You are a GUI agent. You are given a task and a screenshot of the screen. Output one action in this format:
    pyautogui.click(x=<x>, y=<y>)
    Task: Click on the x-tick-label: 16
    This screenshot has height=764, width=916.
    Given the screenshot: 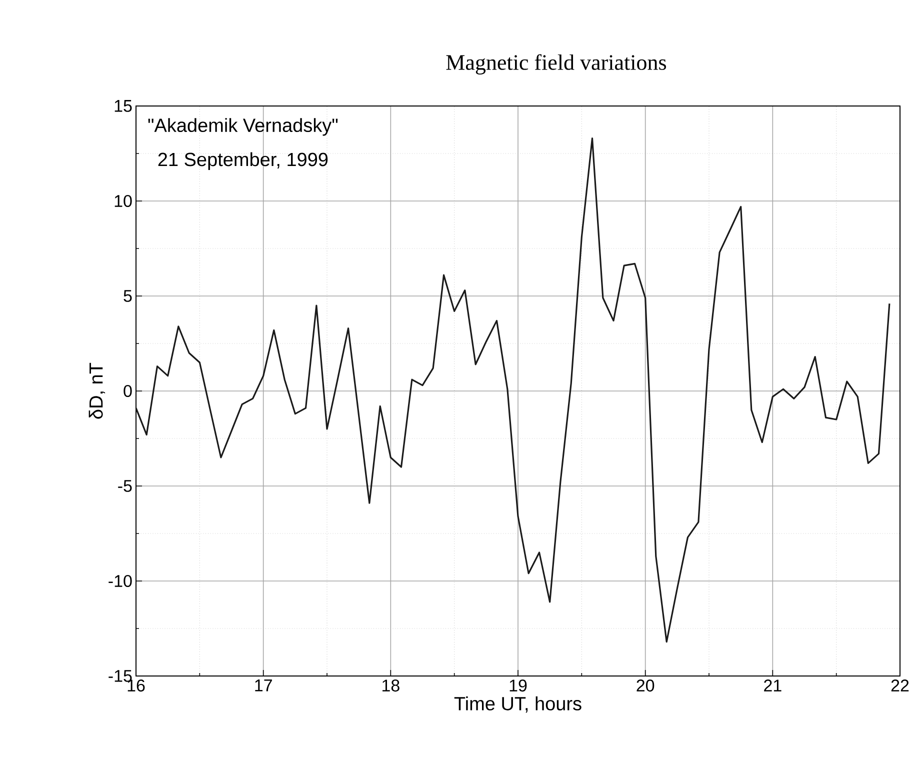 What is the action you would take?
    pyautogui.click(x=136, y=686)
    